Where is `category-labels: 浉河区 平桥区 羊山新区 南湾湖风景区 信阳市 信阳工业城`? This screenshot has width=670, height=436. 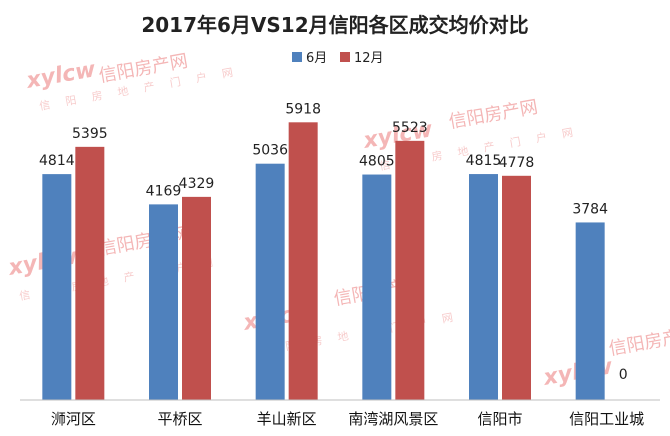 category-labels: 浉河区 平桥区 羊山新区 南湾湖风景区 信阳市 信阳工业城 is located at coordinates (347, 419).